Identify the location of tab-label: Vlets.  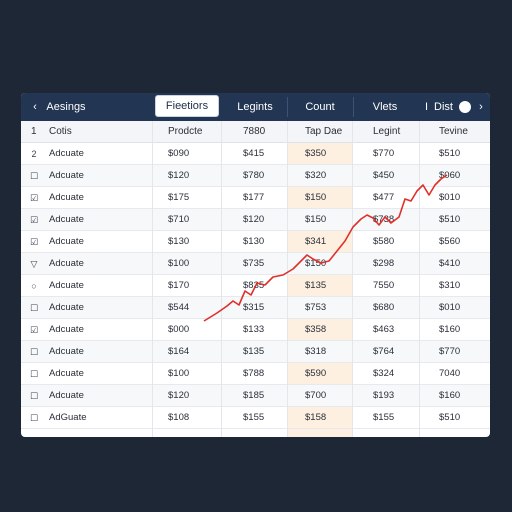
(385, 107).